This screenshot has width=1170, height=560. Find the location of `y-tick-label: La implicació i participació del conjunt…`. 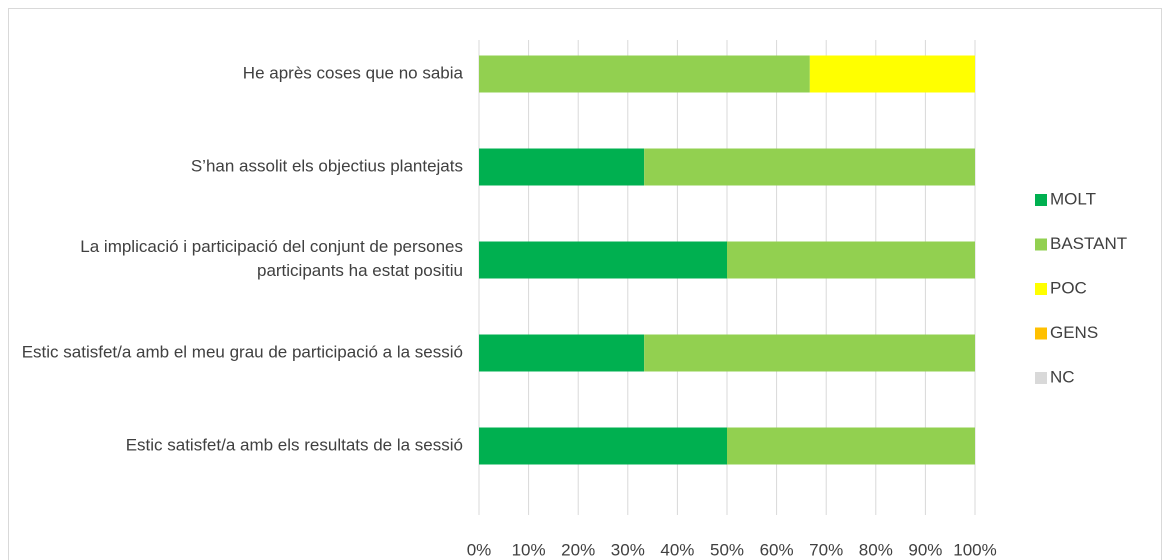

y-tick-label: La implicació i participació del conjunt… is located at coordinates (271, 258).